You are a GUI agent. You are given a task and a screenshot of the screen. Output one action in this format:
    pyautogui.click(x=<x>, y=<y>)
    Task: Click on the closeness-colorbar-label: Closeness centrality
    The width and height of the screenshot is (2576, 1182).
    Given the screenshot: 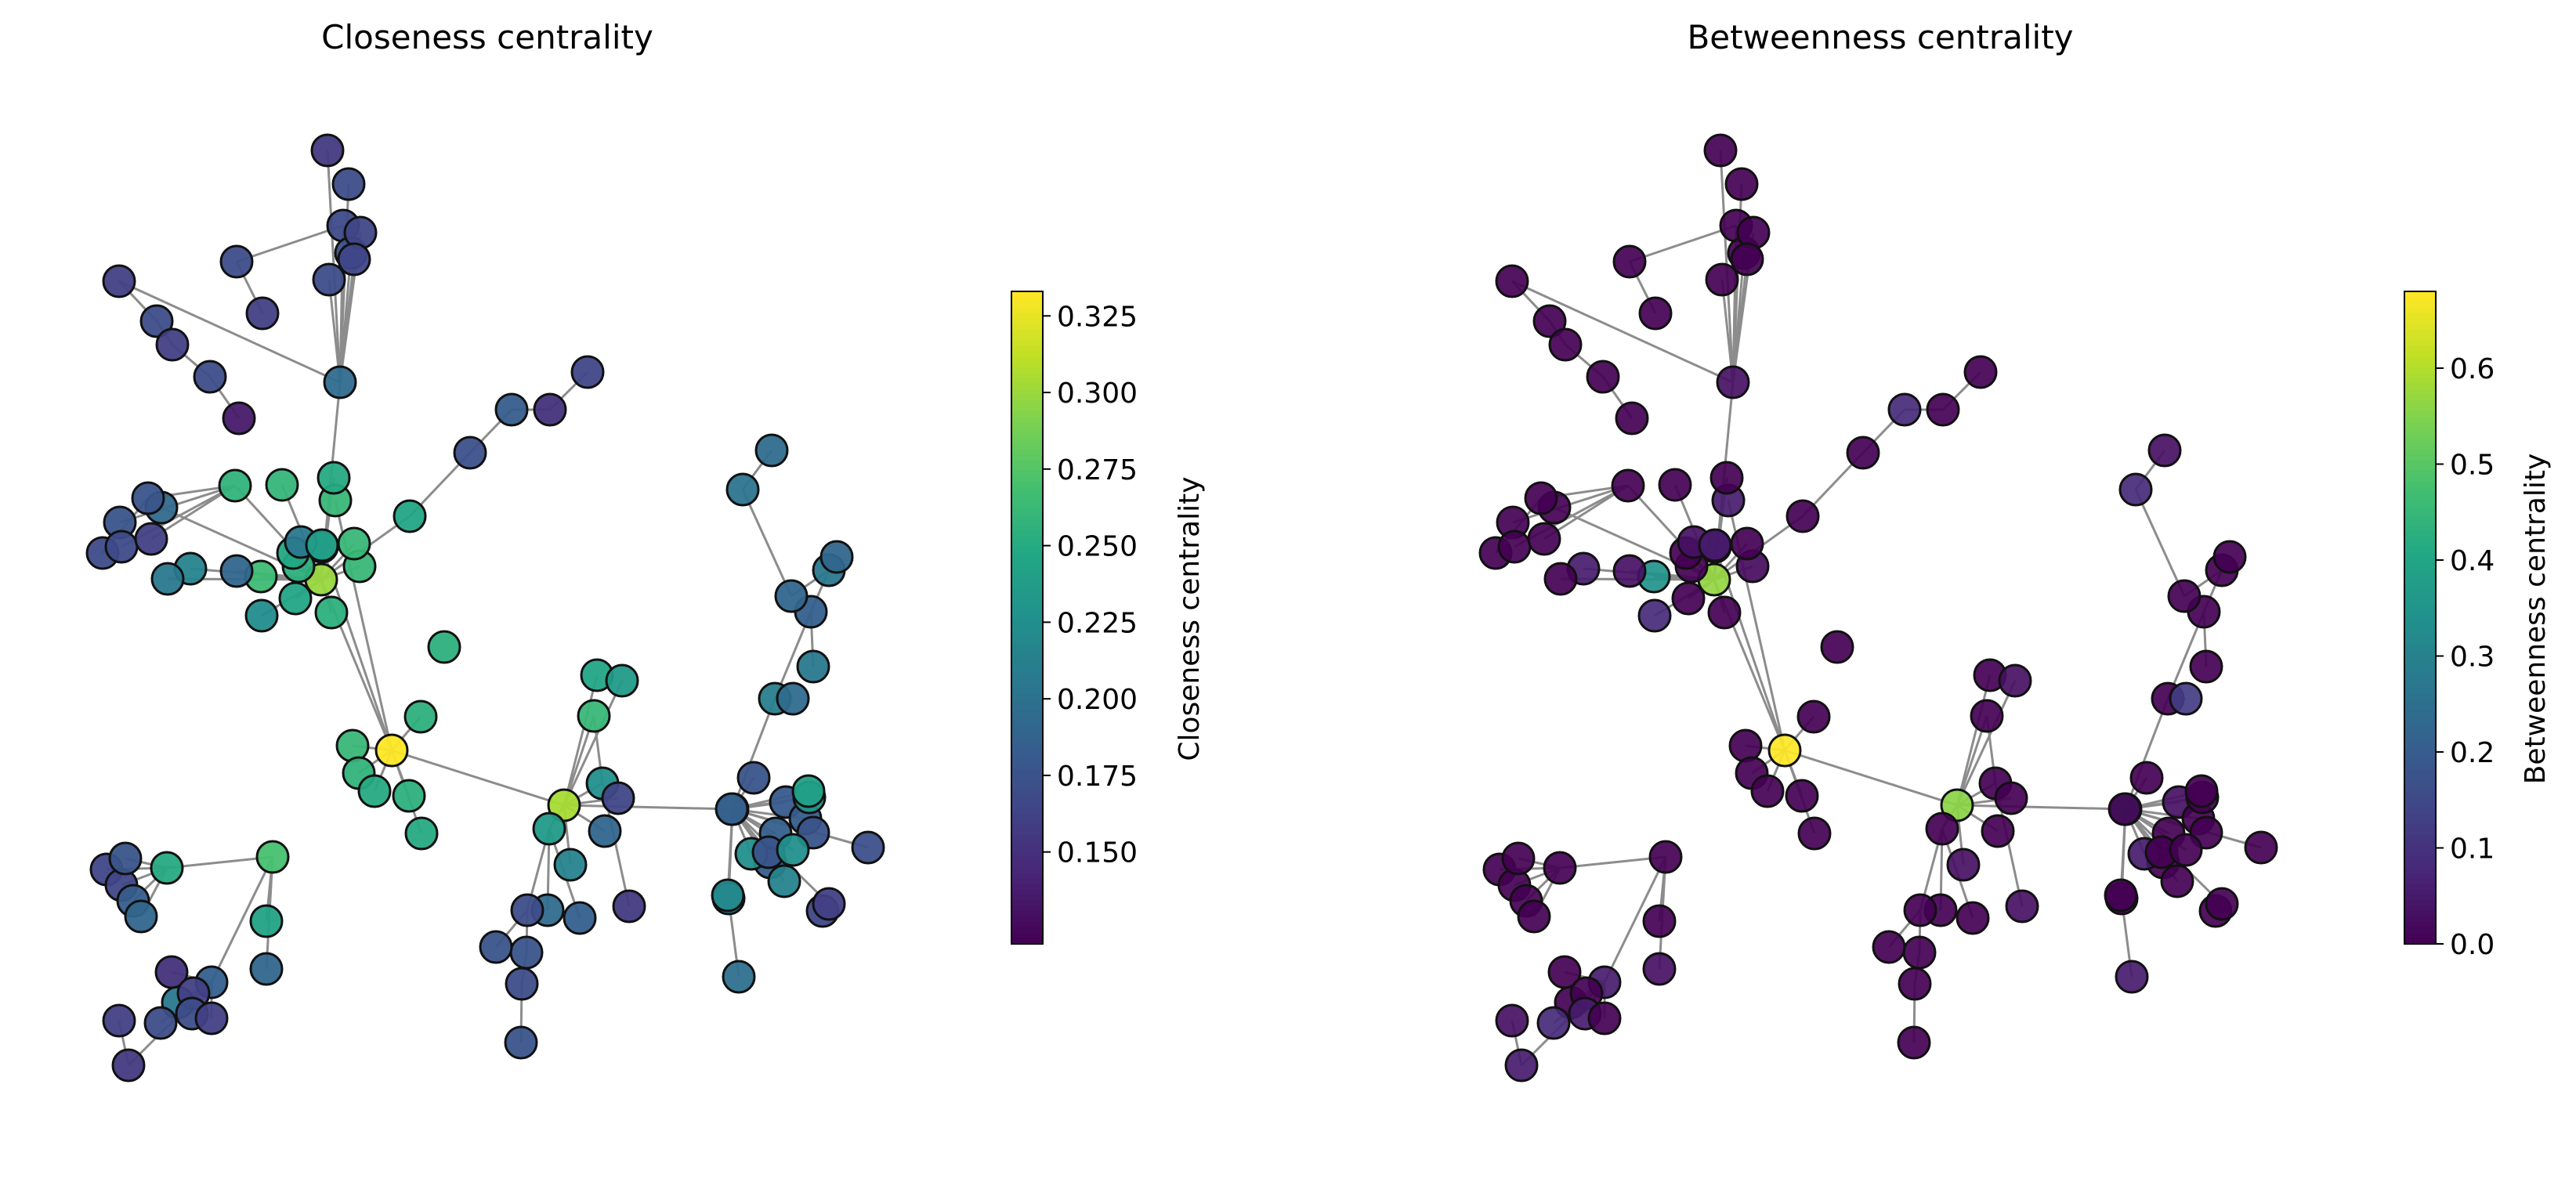 What is the action you would take?
    pyautogui.click(x=1190, y=618)
    